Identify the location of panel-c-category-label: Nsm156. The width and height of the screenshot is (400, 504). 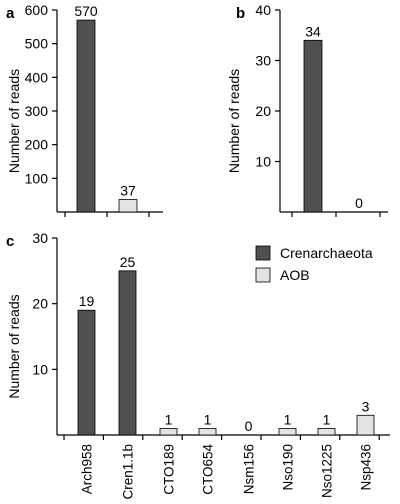
(249, 469).